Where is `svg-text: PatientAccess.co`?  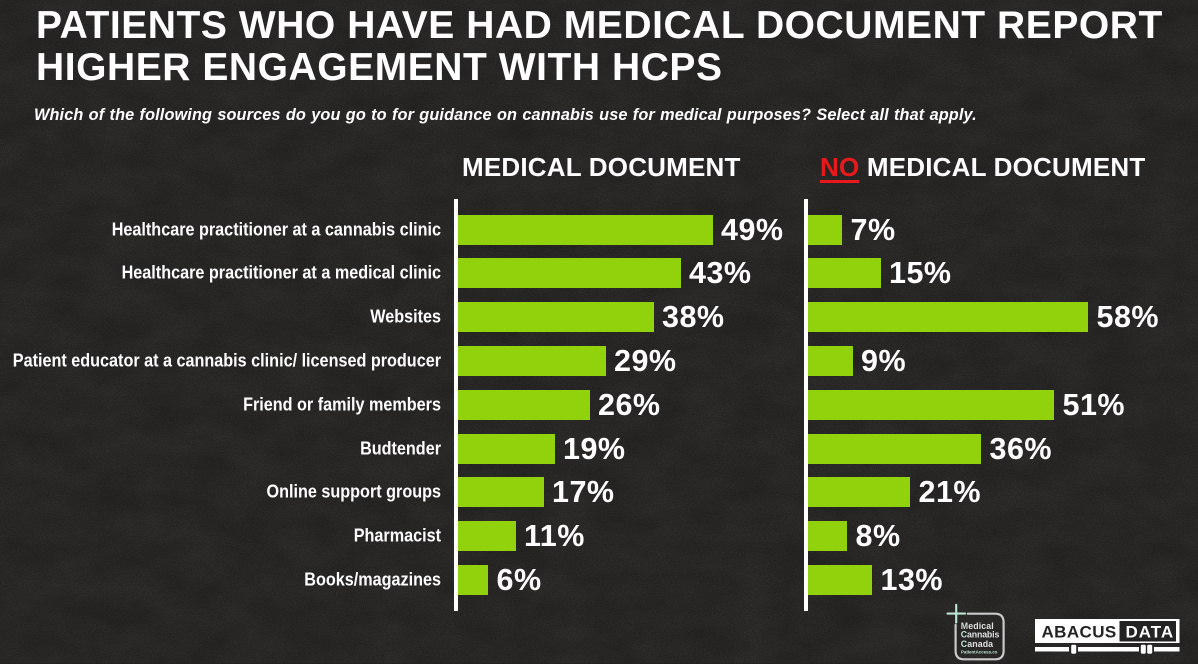
svg-text: PatientAccess.co is located at coordinates (979, 652).